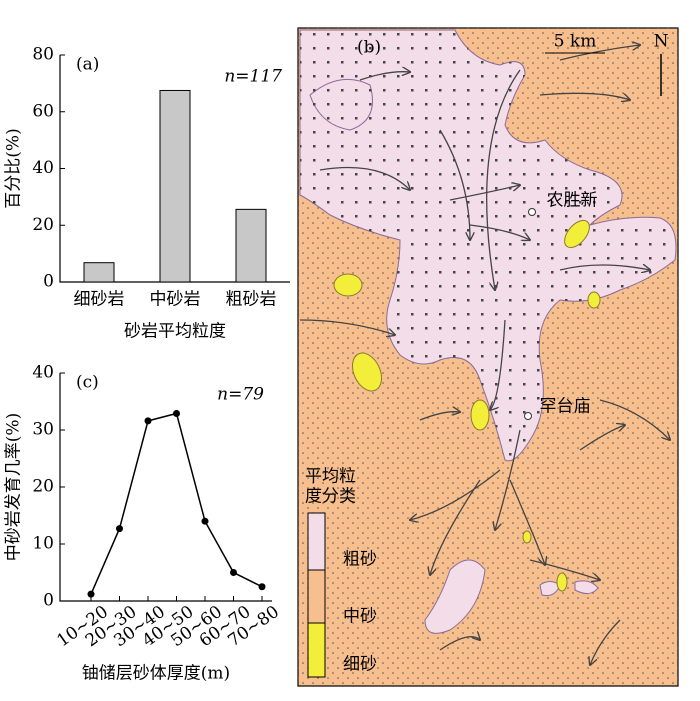  I want to click on scale-text: 5 km, so click(575, 42).